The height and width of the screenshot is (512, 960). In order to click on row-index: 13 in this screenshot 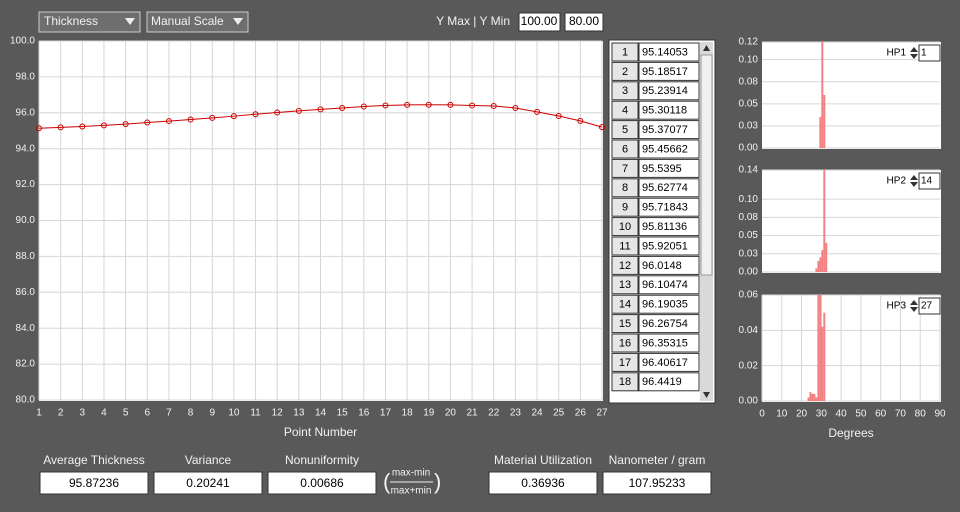, I will do `click(625, 285)`.